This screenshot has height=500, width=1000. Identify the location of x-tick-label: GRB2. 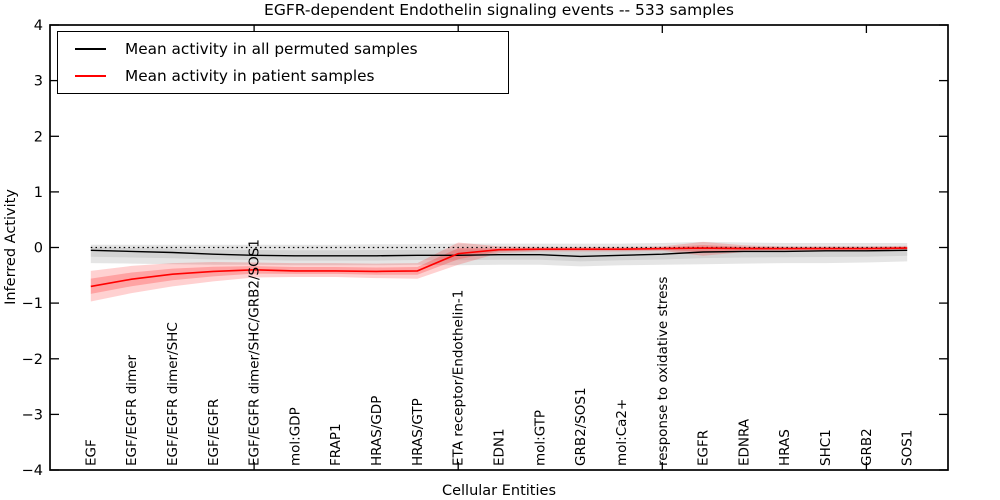
(867, 447).